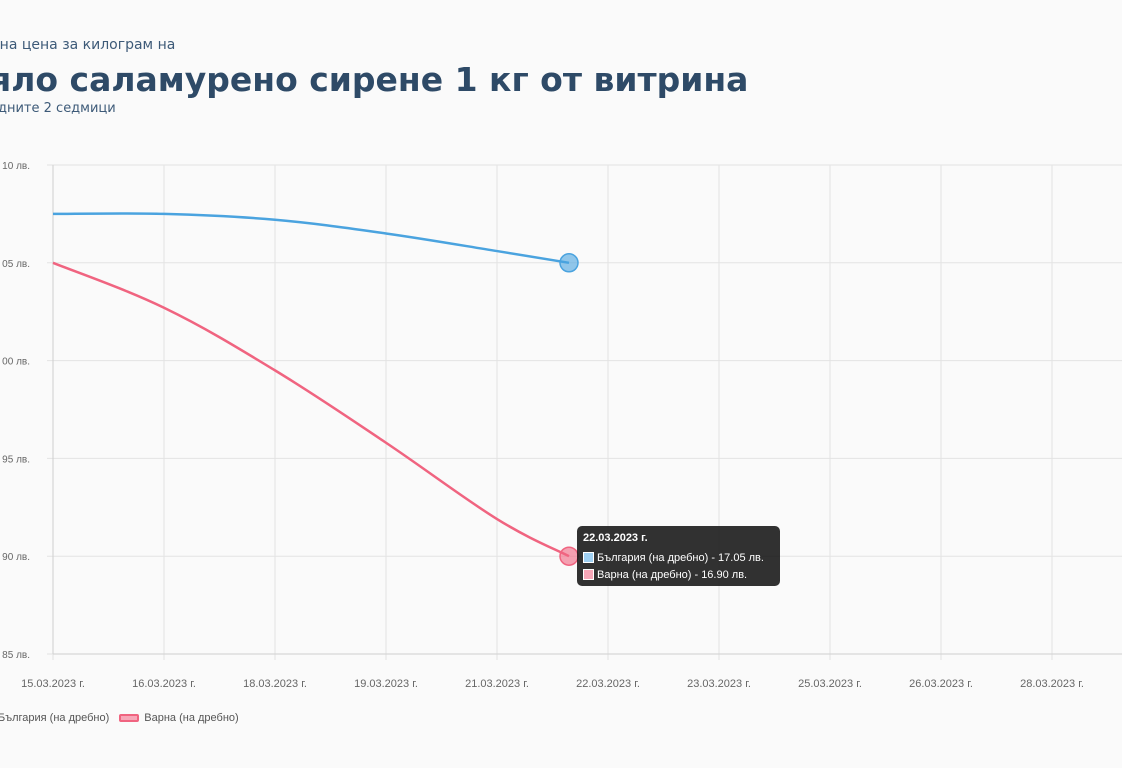 This screenshot has width=1122, height=768. Describe the element at coordinates (16, 459) in the screenshot. I see `y-tick-label: 95 лв.` at that location.